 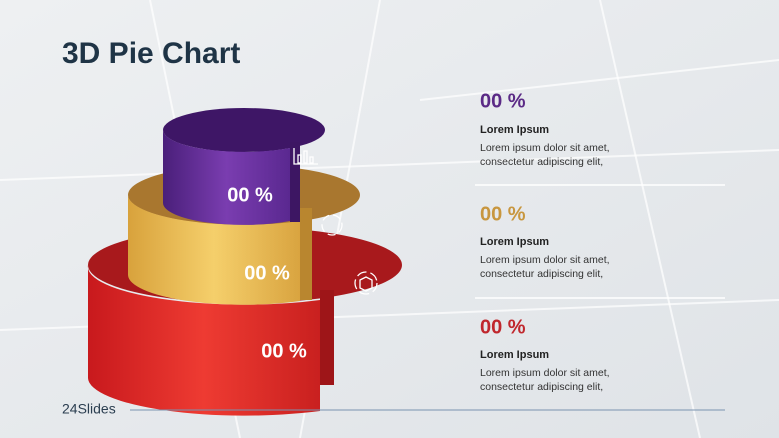 What do you see at coordinates (151, 53) in the screenshot?
I see `title: 3D Pie Chart` at bounding box center [151, 53].